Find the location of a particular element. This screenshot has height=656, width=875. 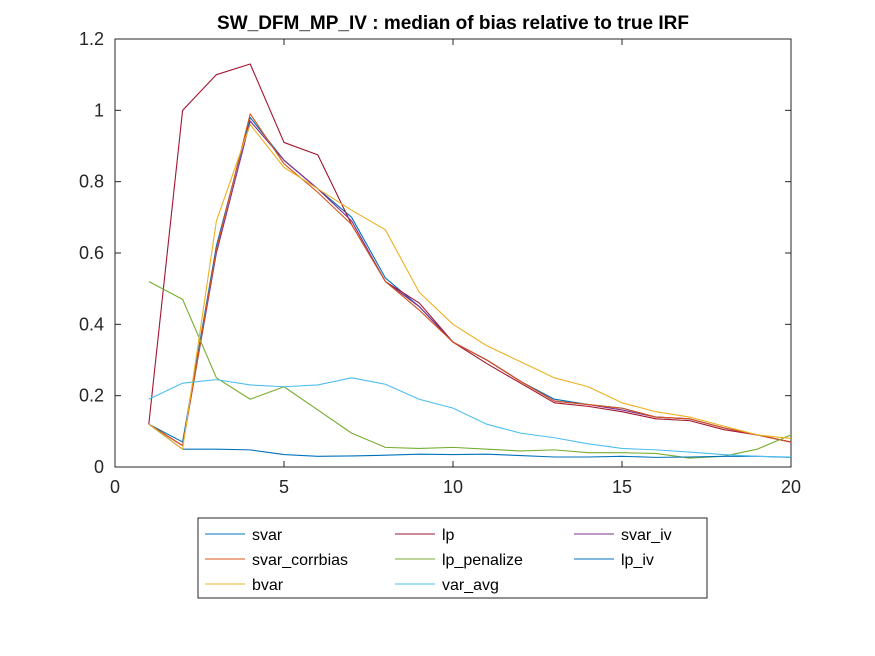

series-line-var-avg is located at coordinates (470, 417).